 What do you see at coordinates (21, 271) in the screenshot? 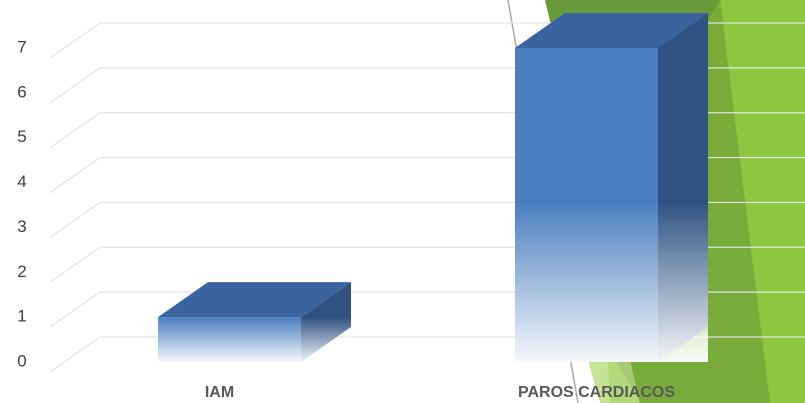
I see `y-tick-label: 2` at bounding box center [21, 271].